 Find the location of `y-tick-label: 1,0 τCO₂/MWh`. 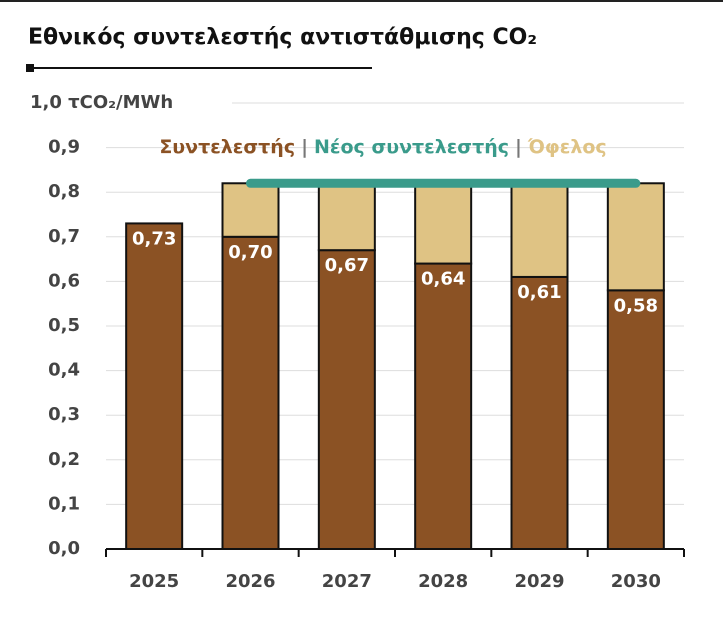

y-tick-label: 1,0 τCO₂/MWh is located at coordinates (101, 102).